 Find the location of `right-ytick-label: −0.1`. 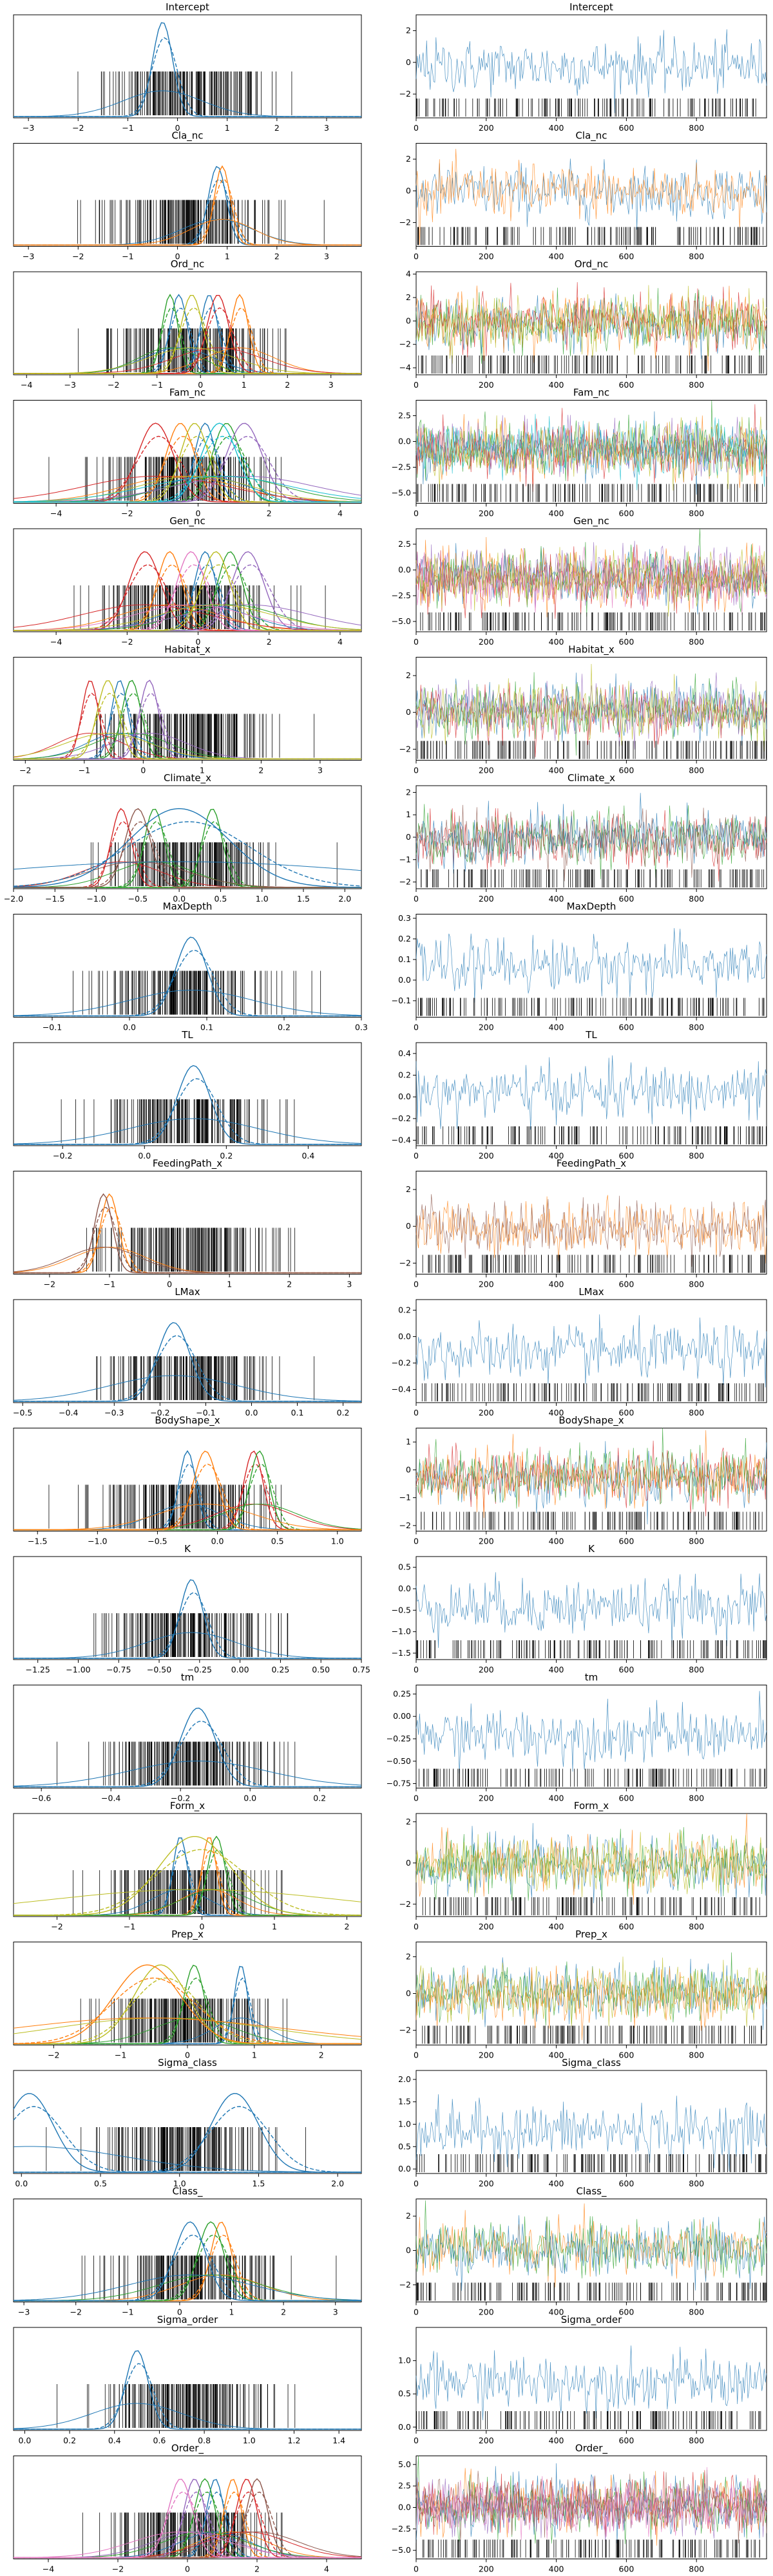

right-ytick-label: −0.1 is located at coordinates (401, 1001).